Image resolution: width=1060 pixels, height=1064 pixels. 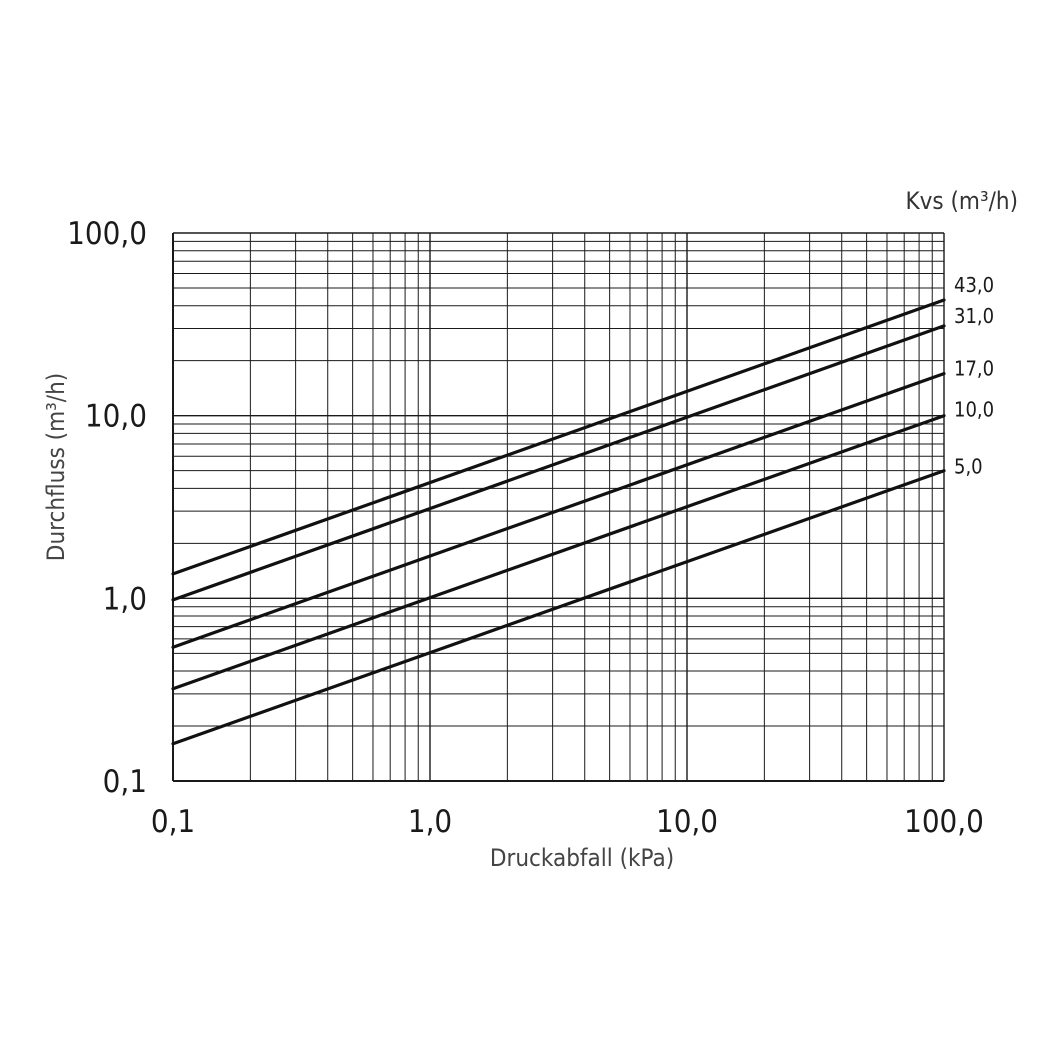 What do you see at coordinates (968, 467) in the screenshot?
I see `series-label: 5,0` at bounding box center [968, 467].